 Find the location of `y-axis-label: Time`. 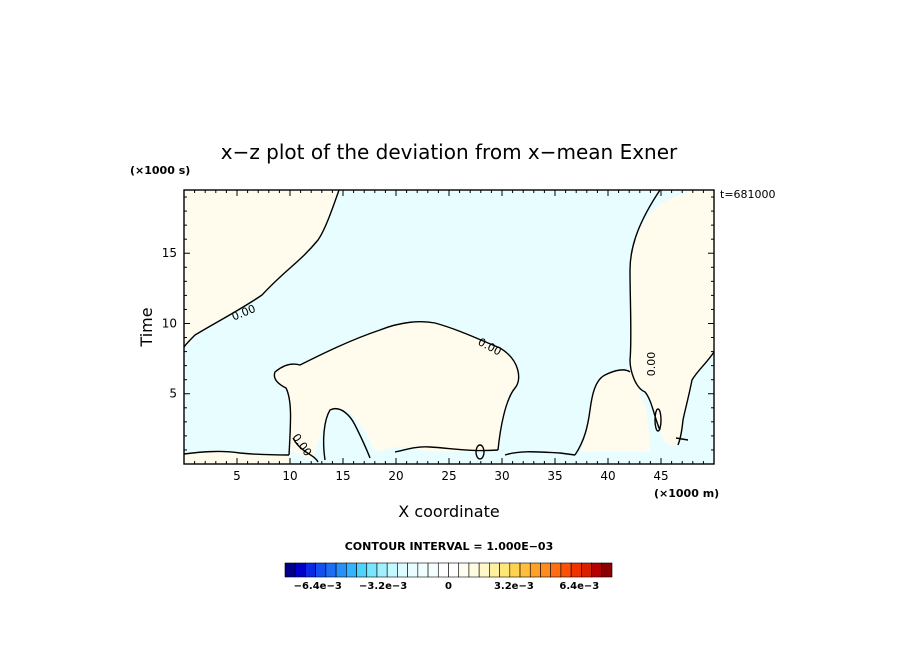

y-axis-label: Time is located at coordinates (146, 327).